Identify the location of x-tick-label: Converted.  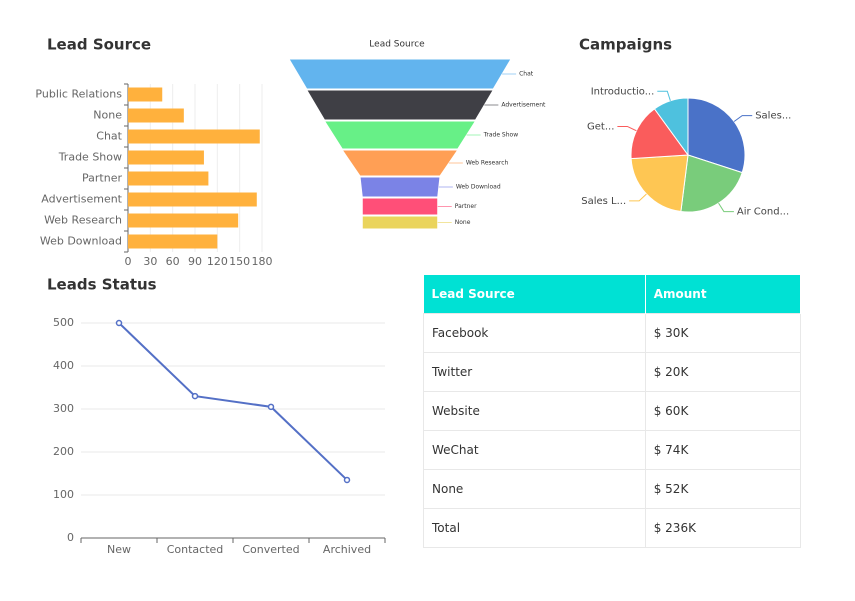
(270, 549).